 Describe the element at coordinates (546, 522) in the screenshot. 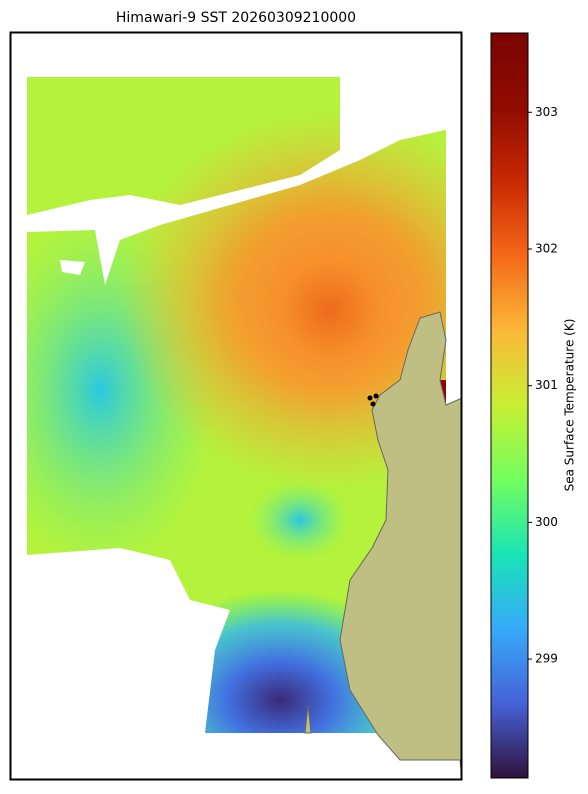

I see `colorbar-tick-label: 300` at that location.